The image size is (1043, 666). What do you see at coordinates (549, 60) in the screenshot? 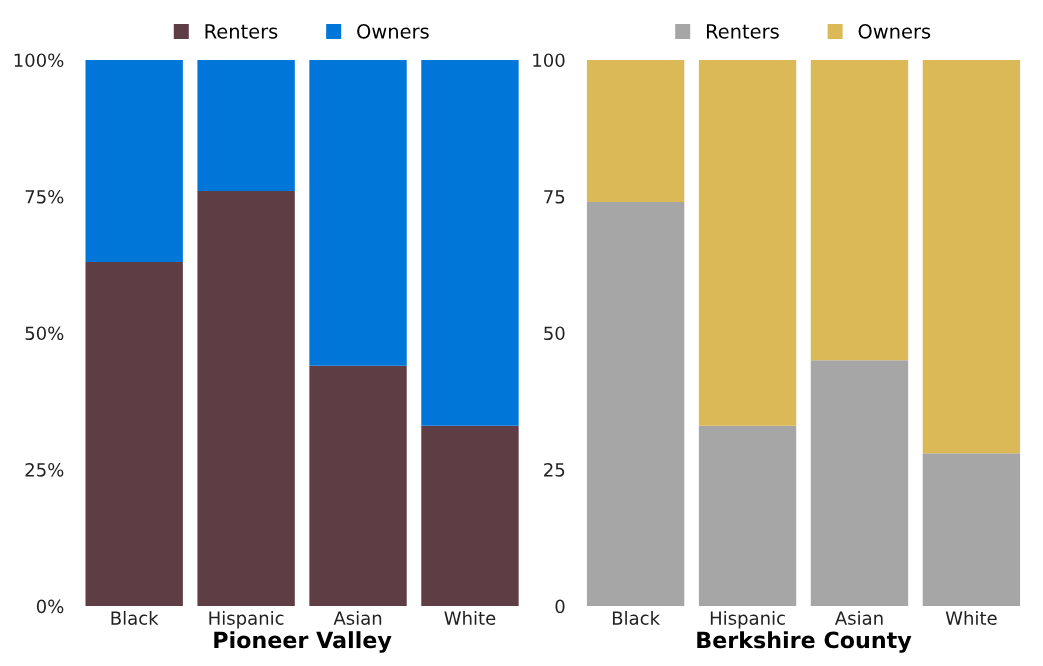
I see `y-tick-label: 100` at bounding box center [549, 60].